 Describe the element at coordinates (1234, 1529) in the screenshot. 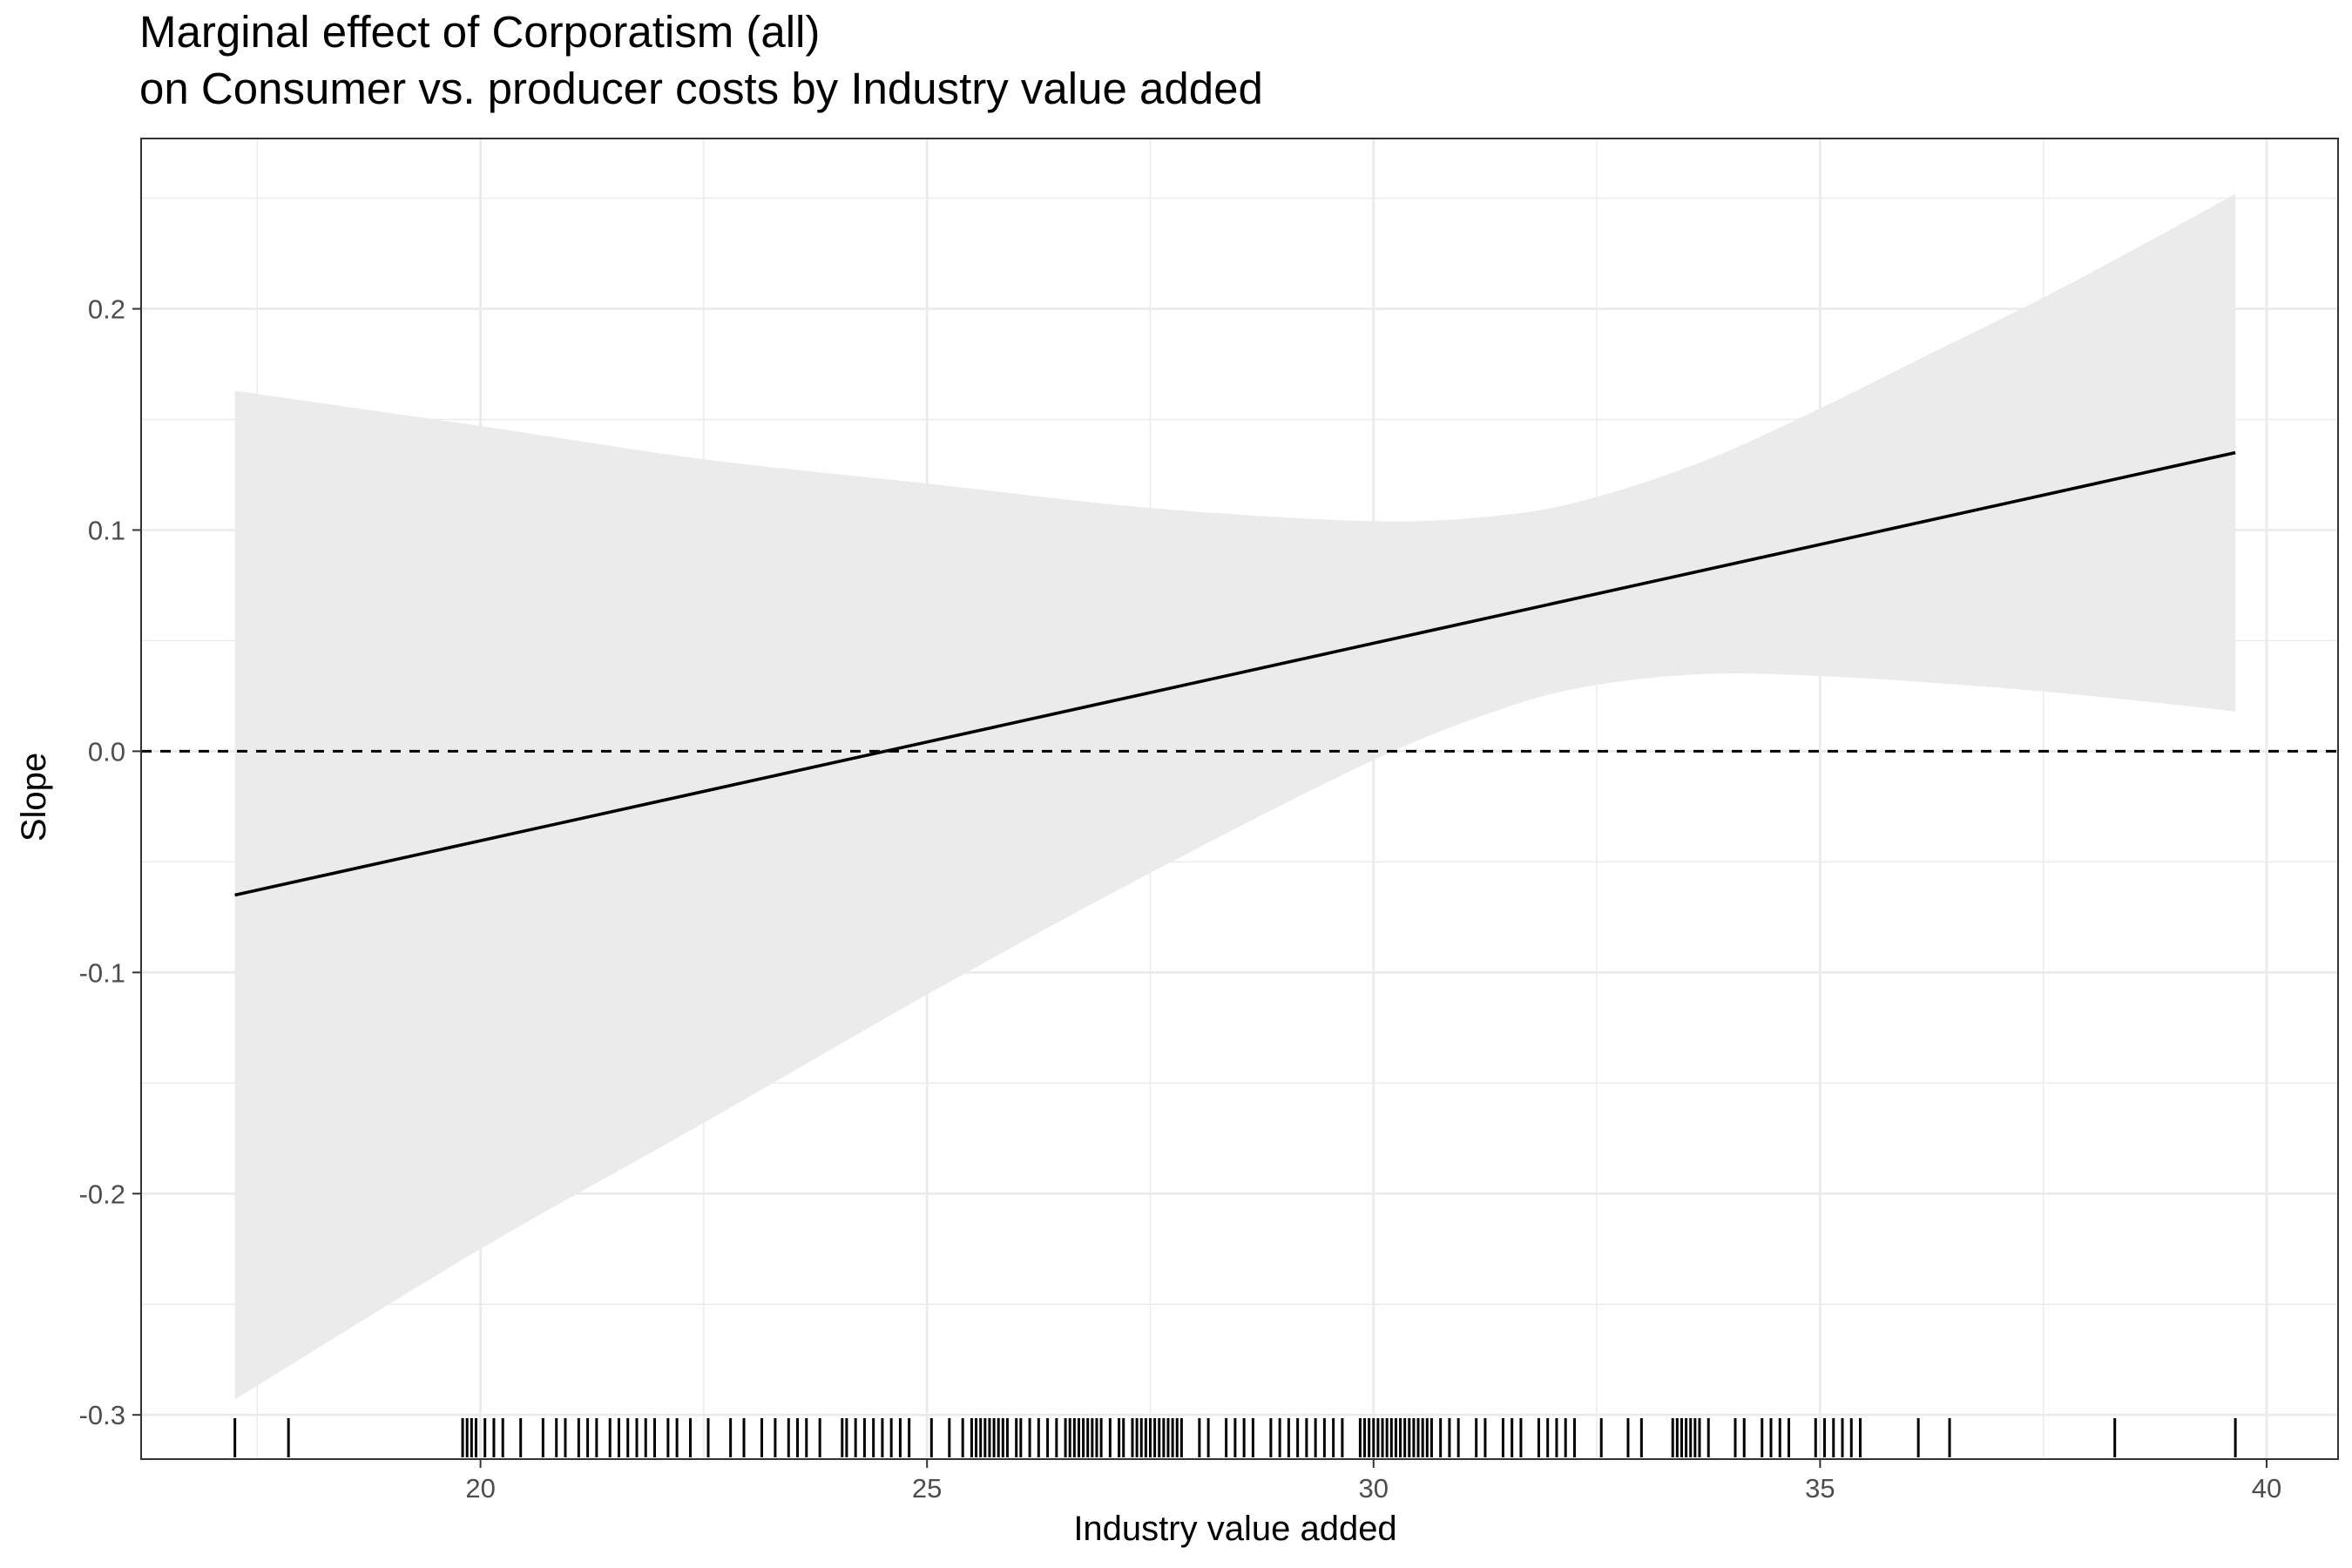

I see `x-axis-title: Industry value added` at that location.